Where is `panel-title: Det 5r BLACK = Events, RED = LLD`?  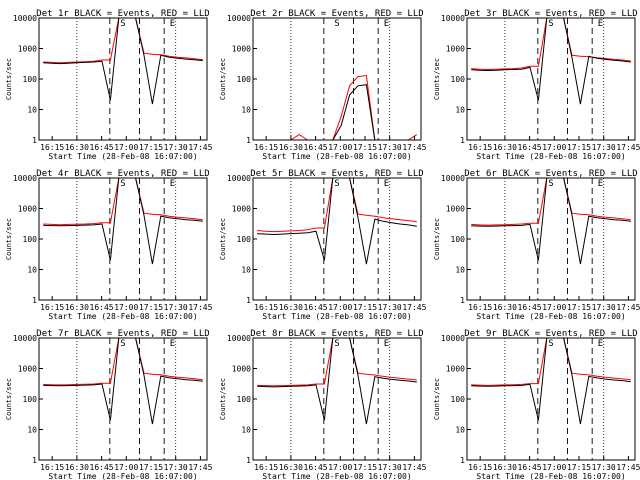 panel-title: Det 5r BLACK = Events, RED = LLD is located at coordinates (336, 174).